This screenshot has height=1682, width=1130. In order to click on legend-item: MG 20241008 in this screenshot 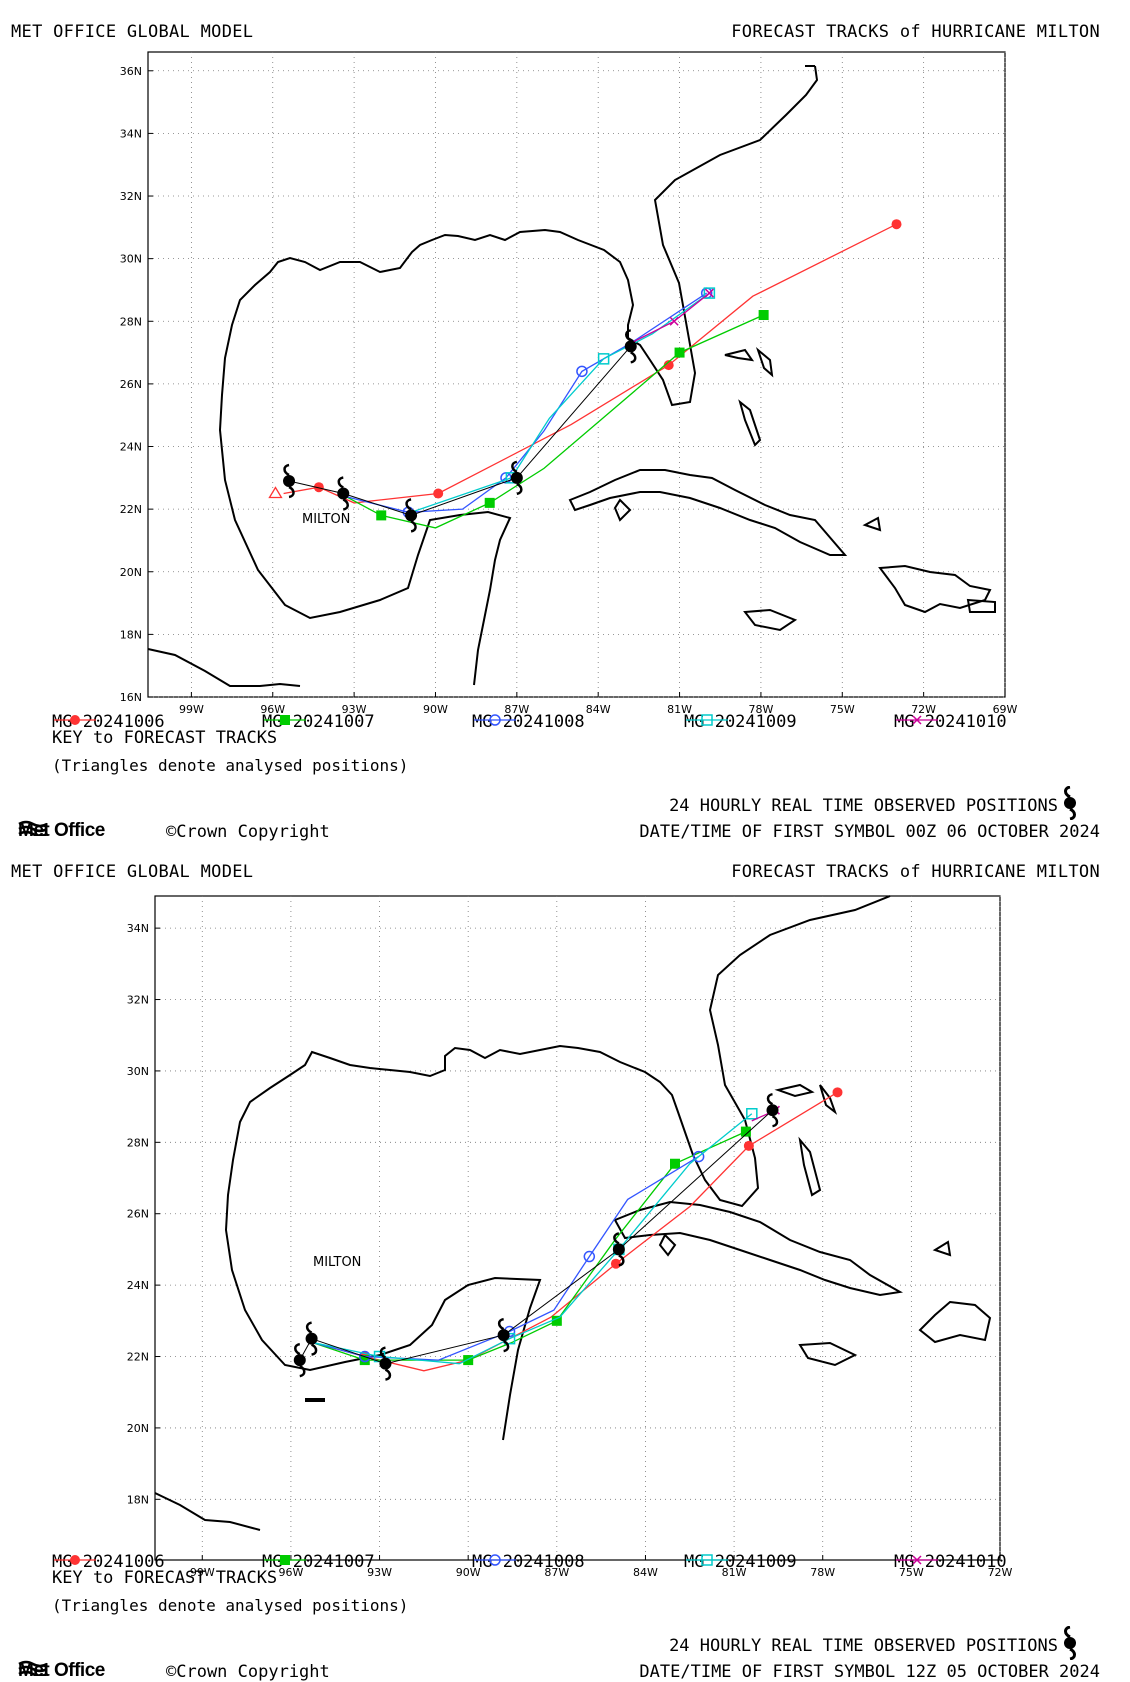, I will do `click(528, 1562)`.